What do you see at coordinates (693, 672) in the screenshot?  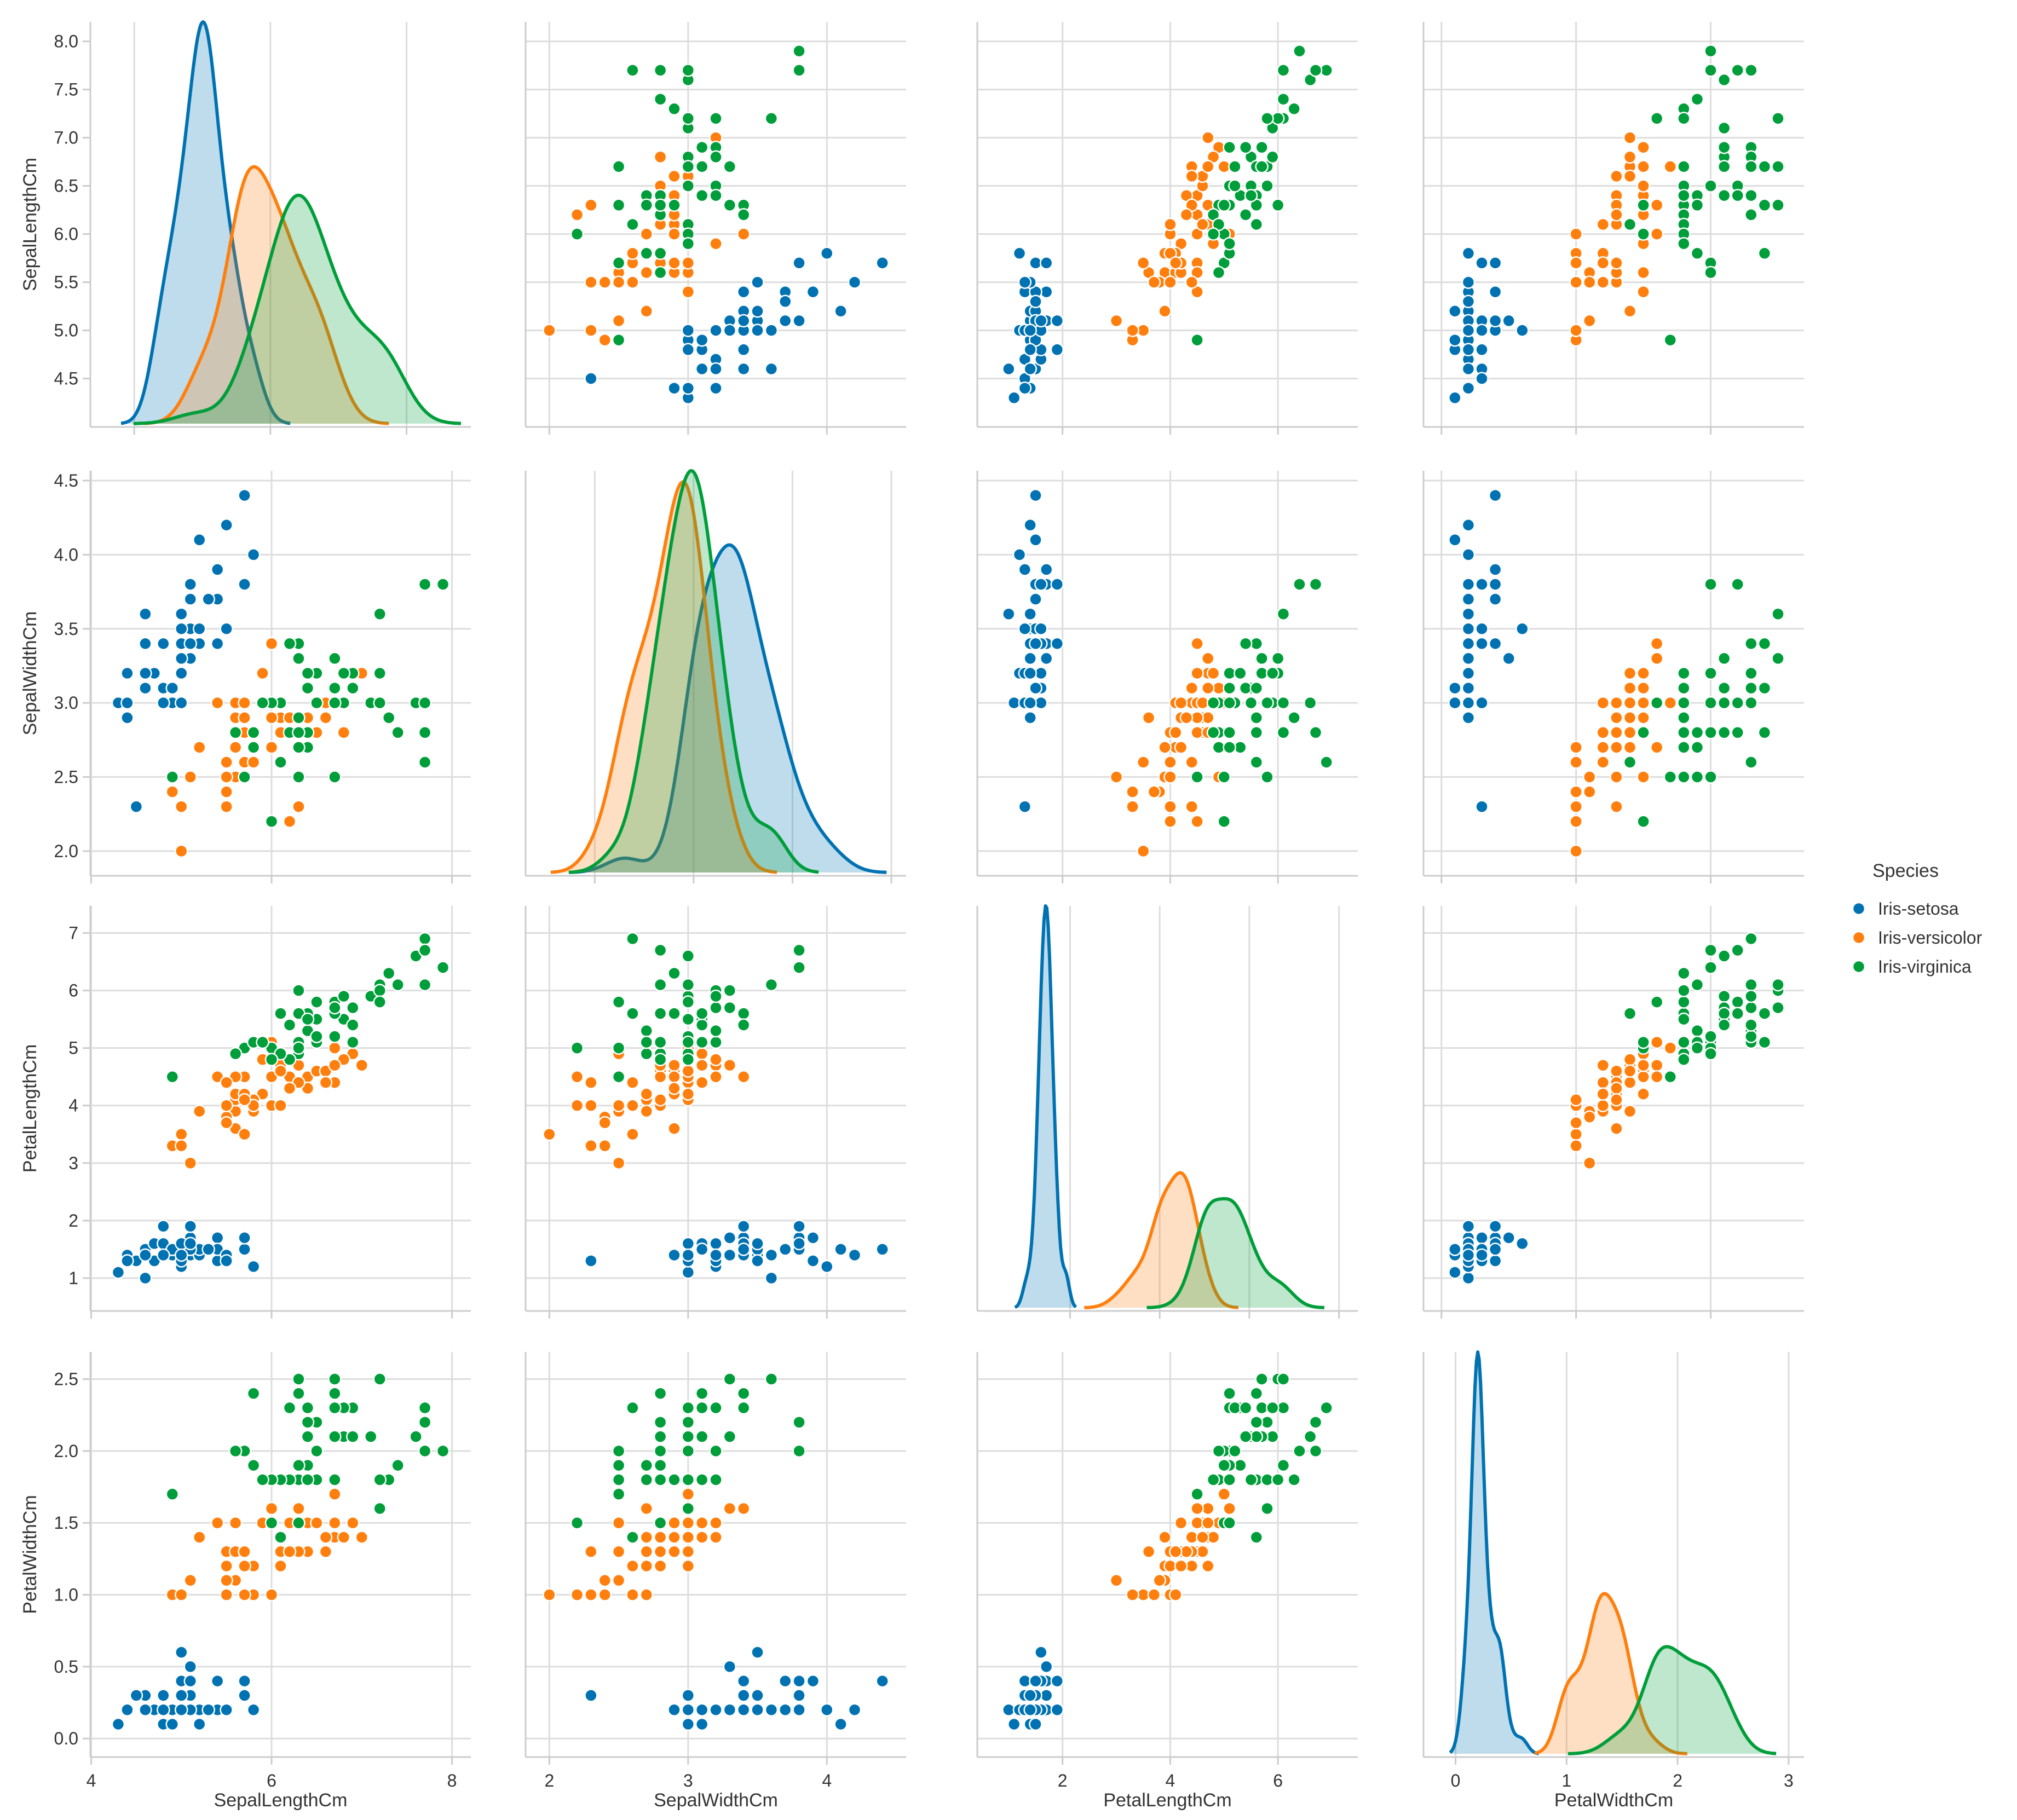 I see `kde-fill-iris-virginica` at bounding box center [693, 672].